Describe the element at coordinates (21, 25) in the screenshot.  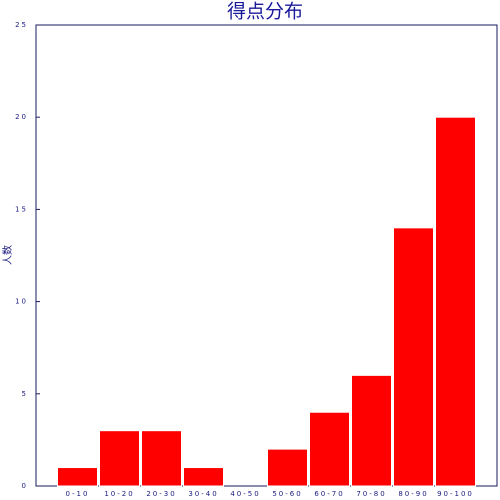
I see `y-tick-label: 25` at that location.